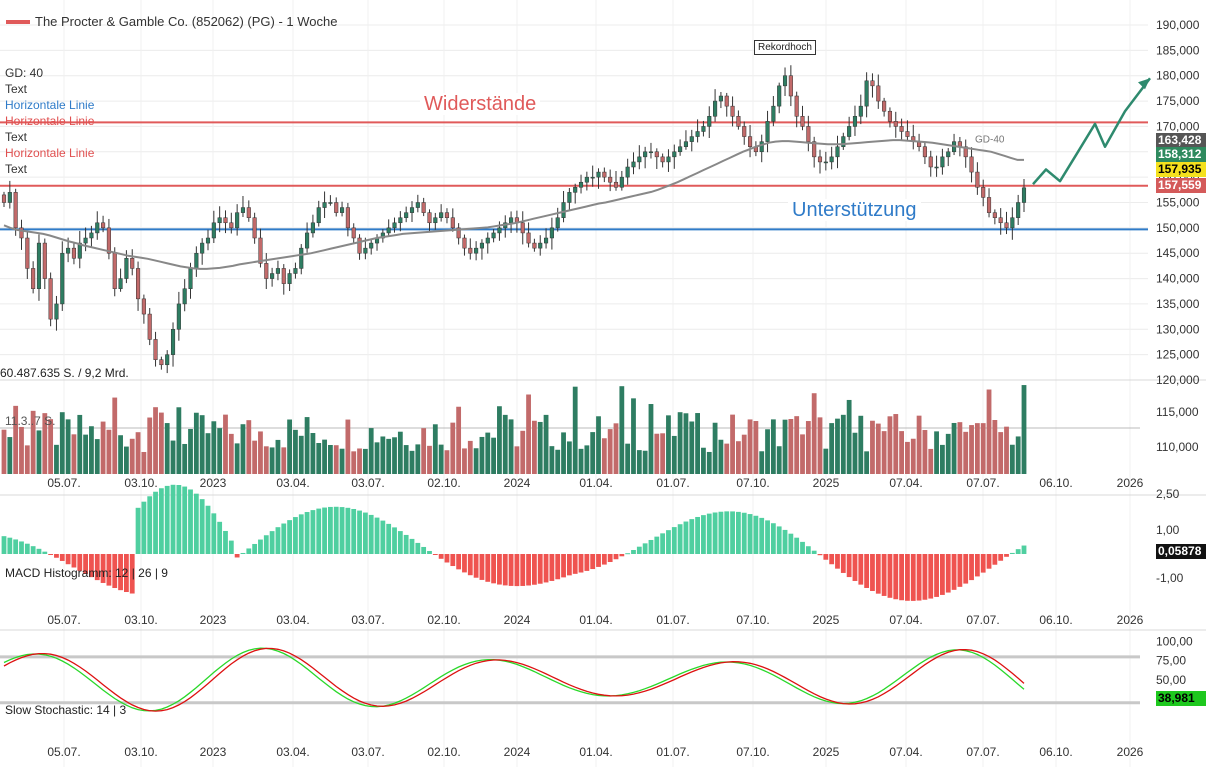 The image size is (1206, 767). I want to click on y-tick-label: 135,000, so click(1178, 304).